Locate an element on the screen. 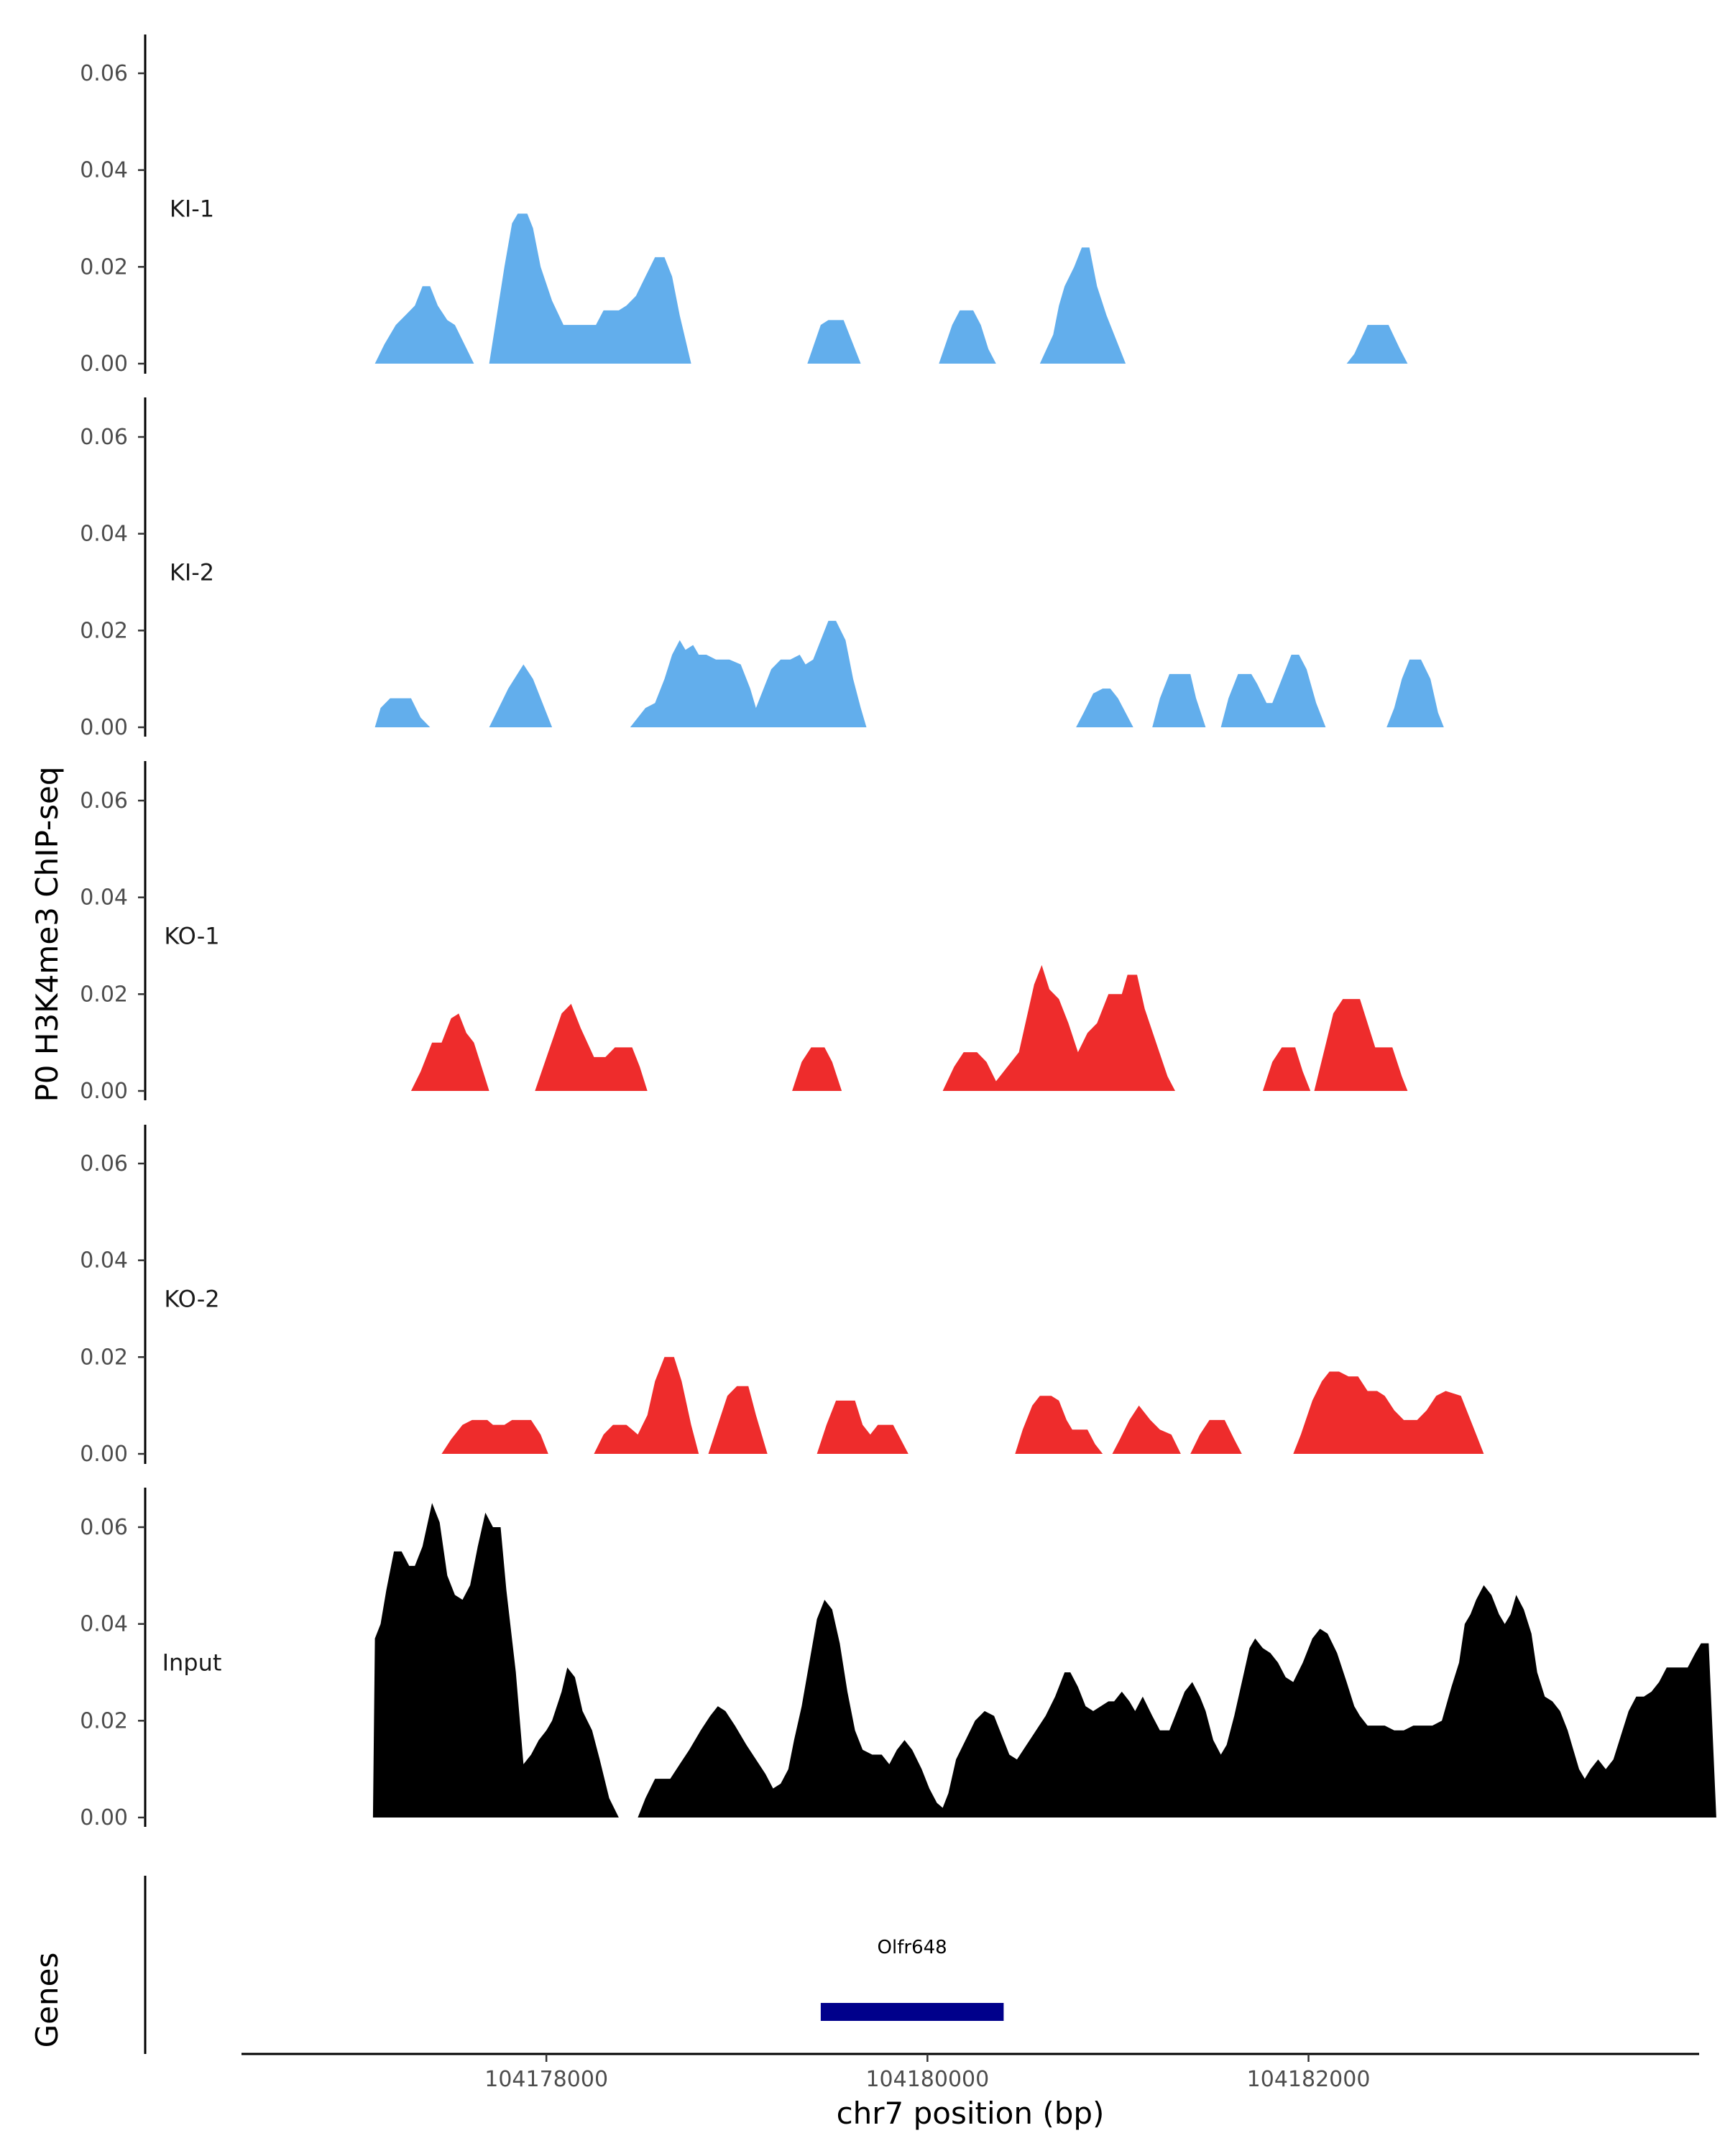 The width and height of the screenshot is (1725, 2156). track-label: KO-1 is located at coordinates (191, 937).